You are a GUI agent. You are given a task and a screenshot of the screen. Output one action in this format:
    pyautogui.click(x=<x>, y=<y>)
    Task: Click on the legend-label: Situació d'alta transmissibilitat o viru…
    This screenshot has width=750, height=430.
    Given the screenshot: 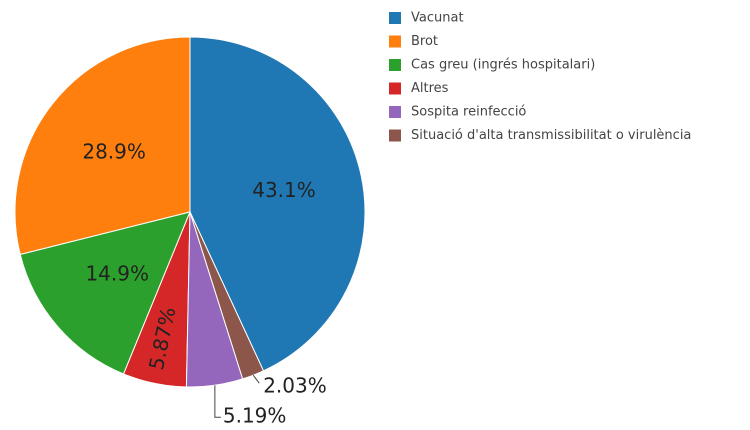 What is the action you would take?
    pyautogui.click(x=551, y=135)
    